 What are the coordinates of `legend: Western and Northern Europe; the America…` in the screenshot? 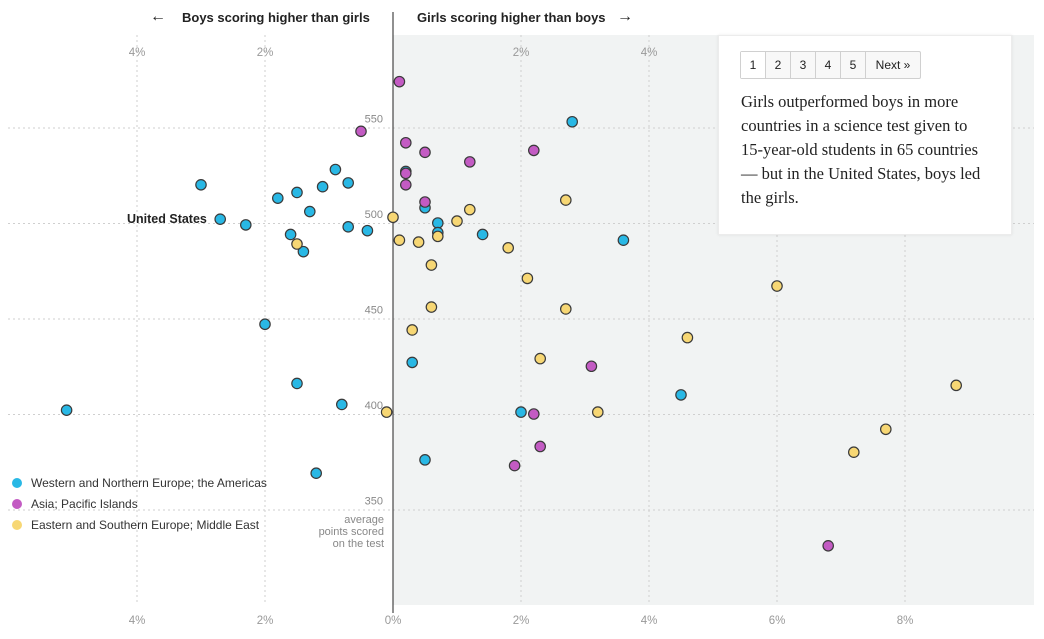 It's located at (139, 503).